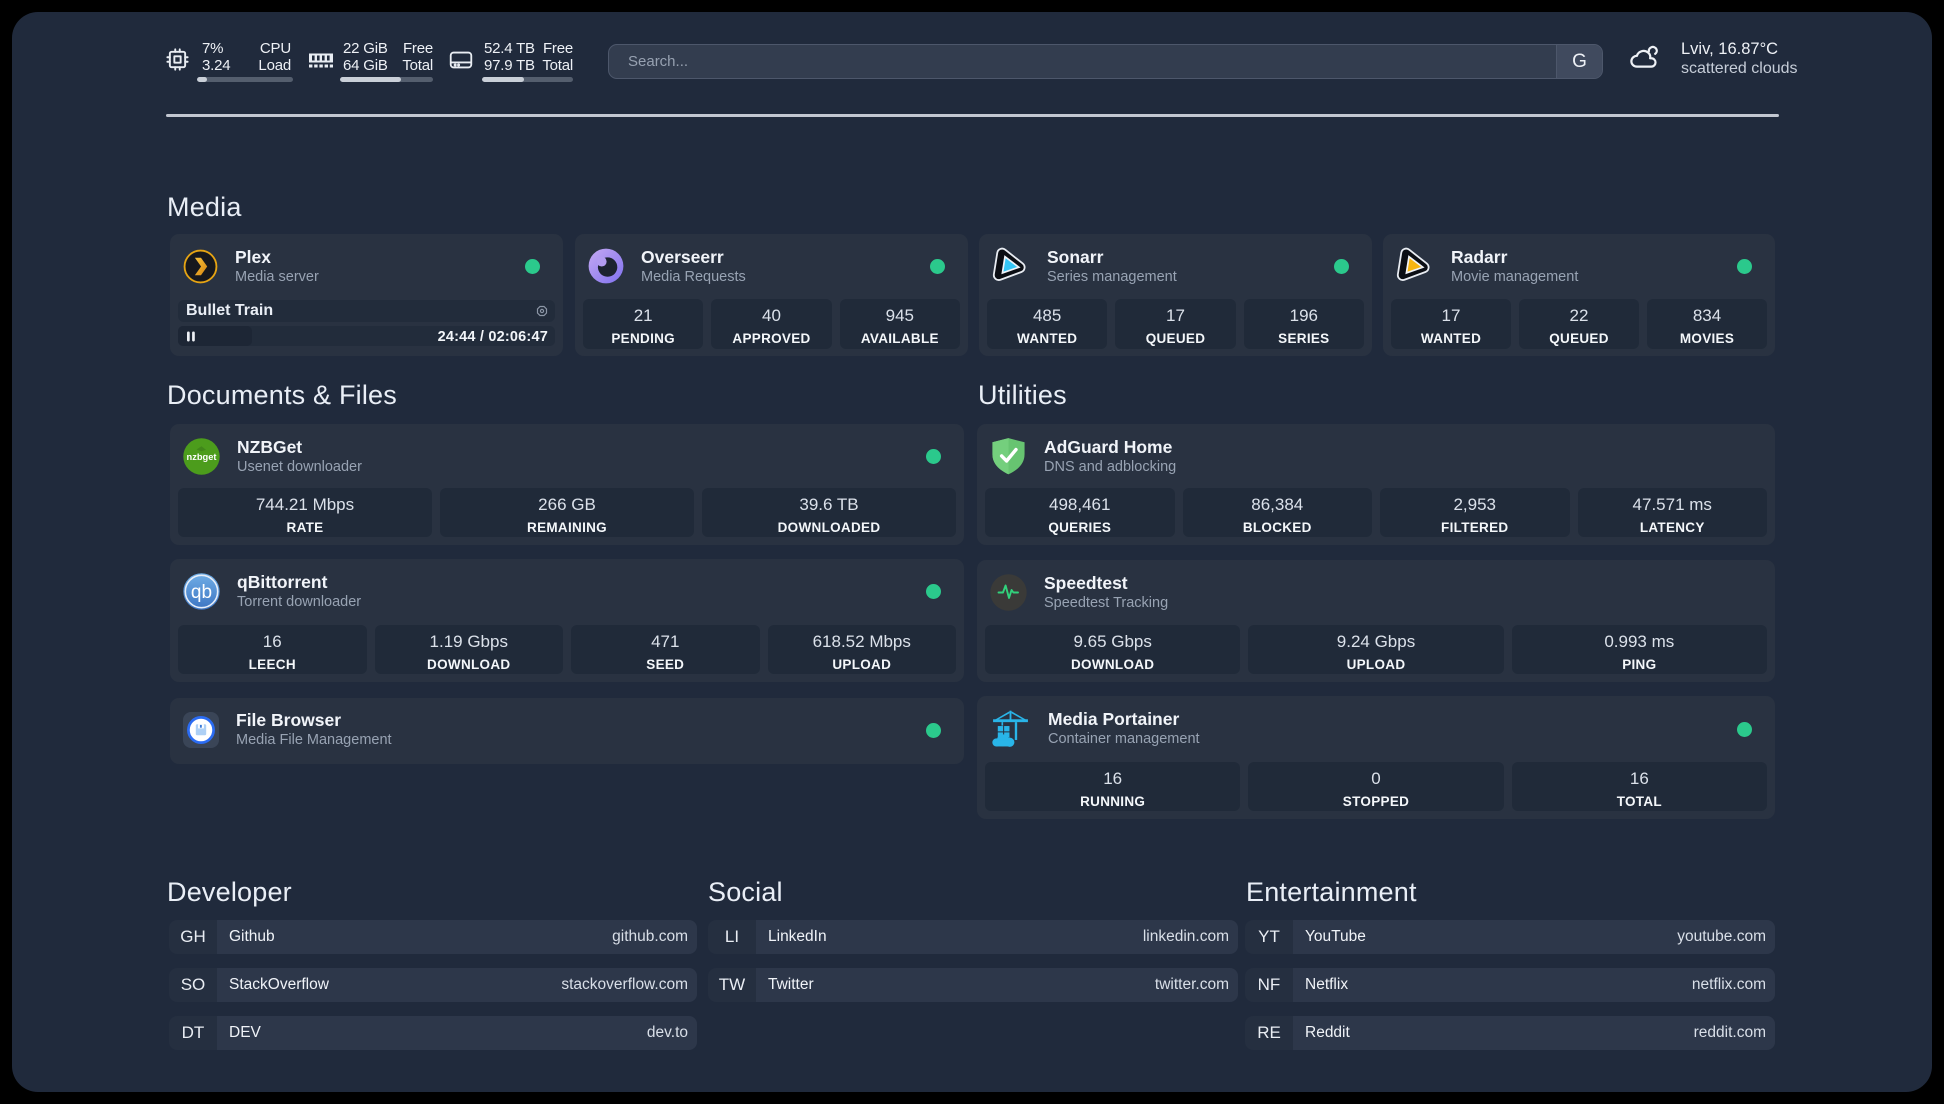  What do you see at coordinates (202, 457) in the screenshot?
I see `svg-text: nzbget` at bounding box center [202, 457].